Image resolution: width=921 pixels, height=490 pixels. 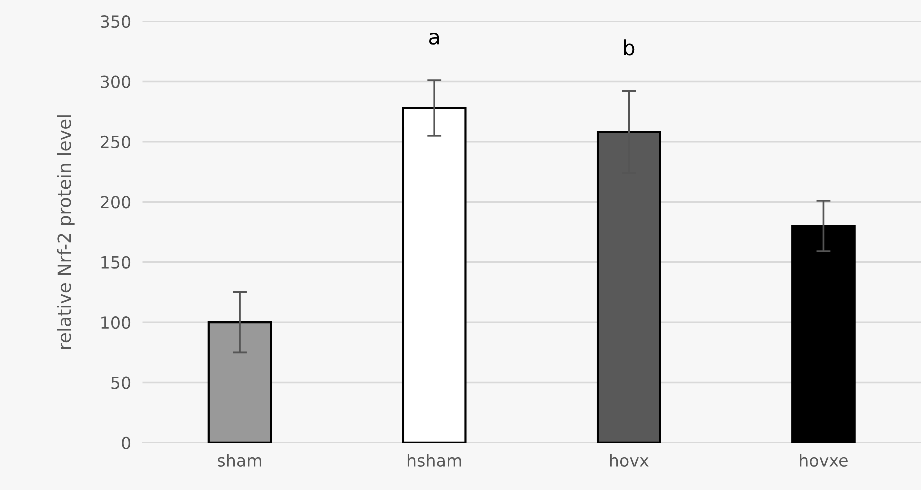 I want to click on y-tick-label: 200, so click(x=116, y=202).